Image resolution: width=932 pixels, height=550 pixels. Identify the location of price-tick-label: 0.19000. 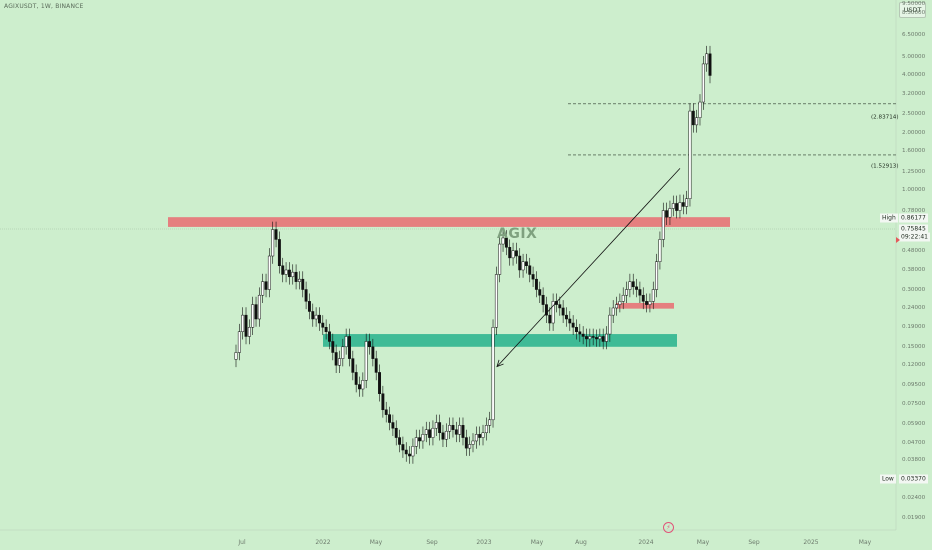
(914, 327).